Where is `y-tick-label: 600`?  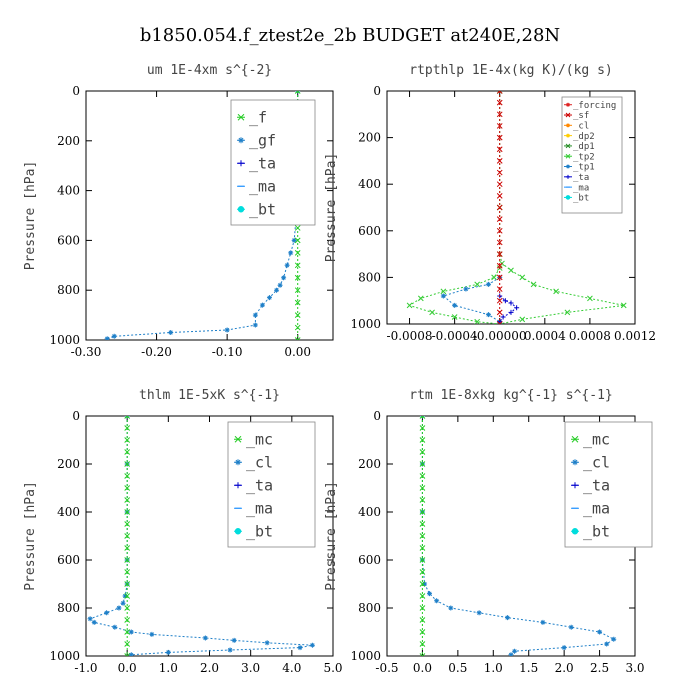 y-tick-label: 600 is located at coordinates (369, 231).